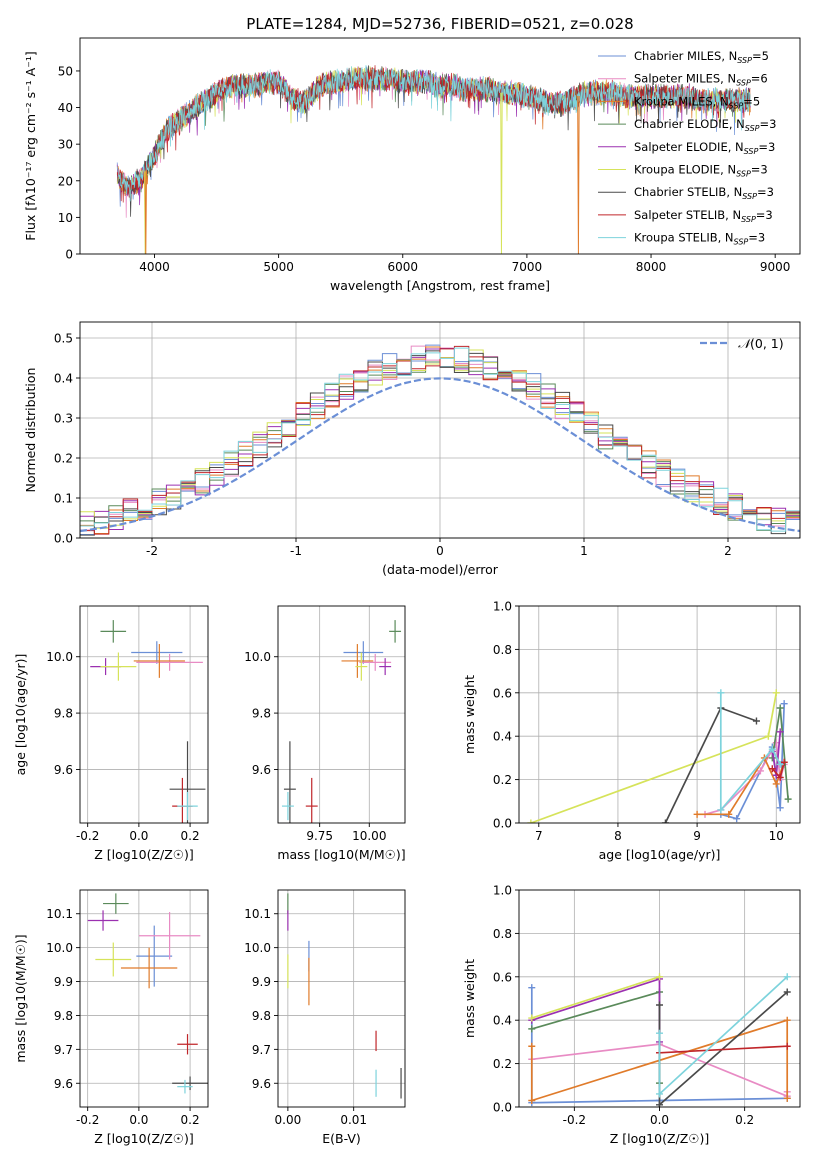  What do you see at coordinates (63, 499) in the screenshot?
I see `y-tick-label: 0.1` at bounding box center [63, 499].